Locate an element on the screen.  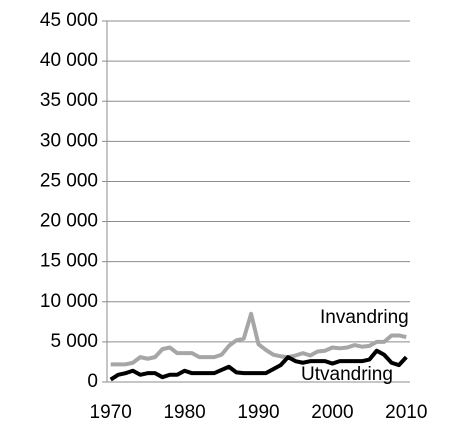
y-tick-label: 25 000 is located at coordinates (69, 180).